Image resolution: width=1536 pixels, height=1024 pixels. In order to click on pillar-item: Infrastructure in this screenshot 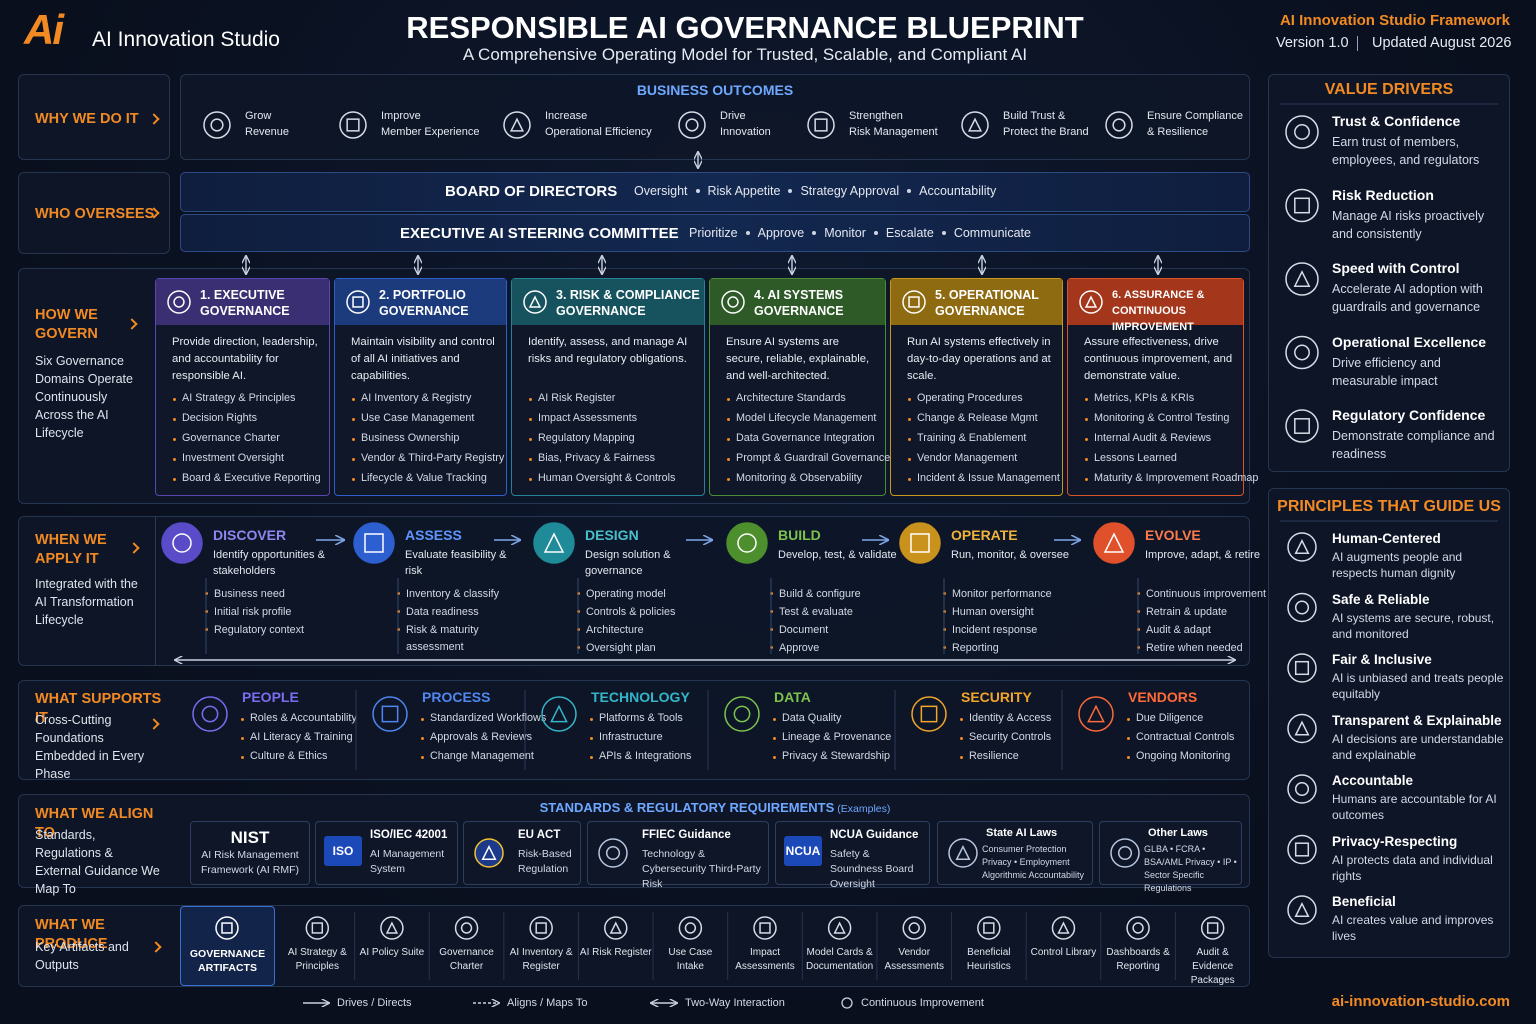, I will do `click(626, 737)`.